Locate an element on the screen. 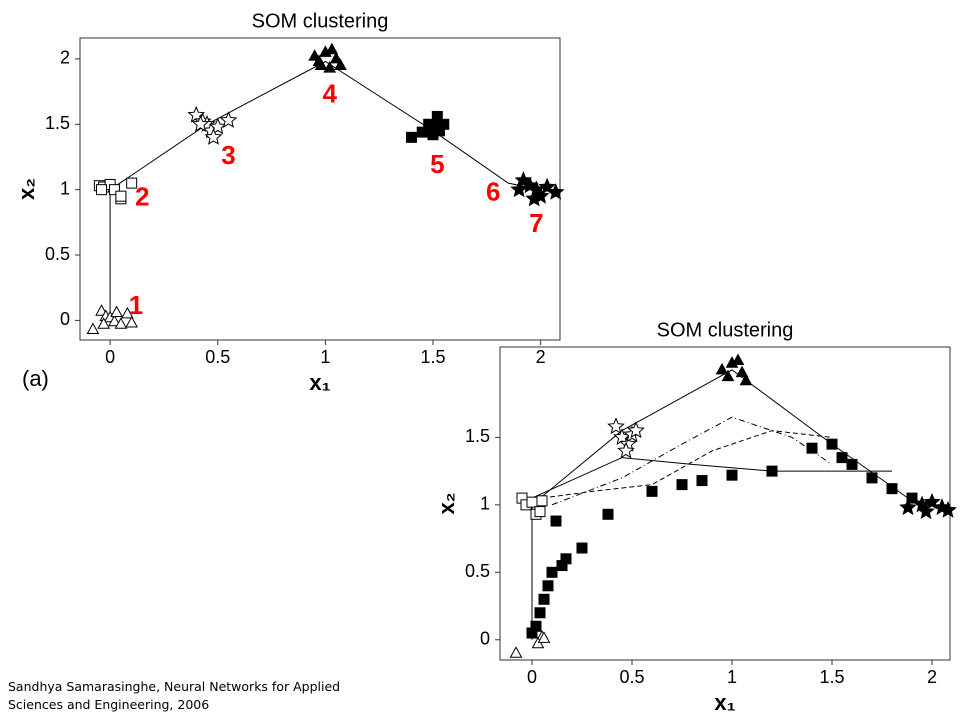 This screenshot has width=960, height=720. cluster-label: 4 is located at coordinates (329, 93).